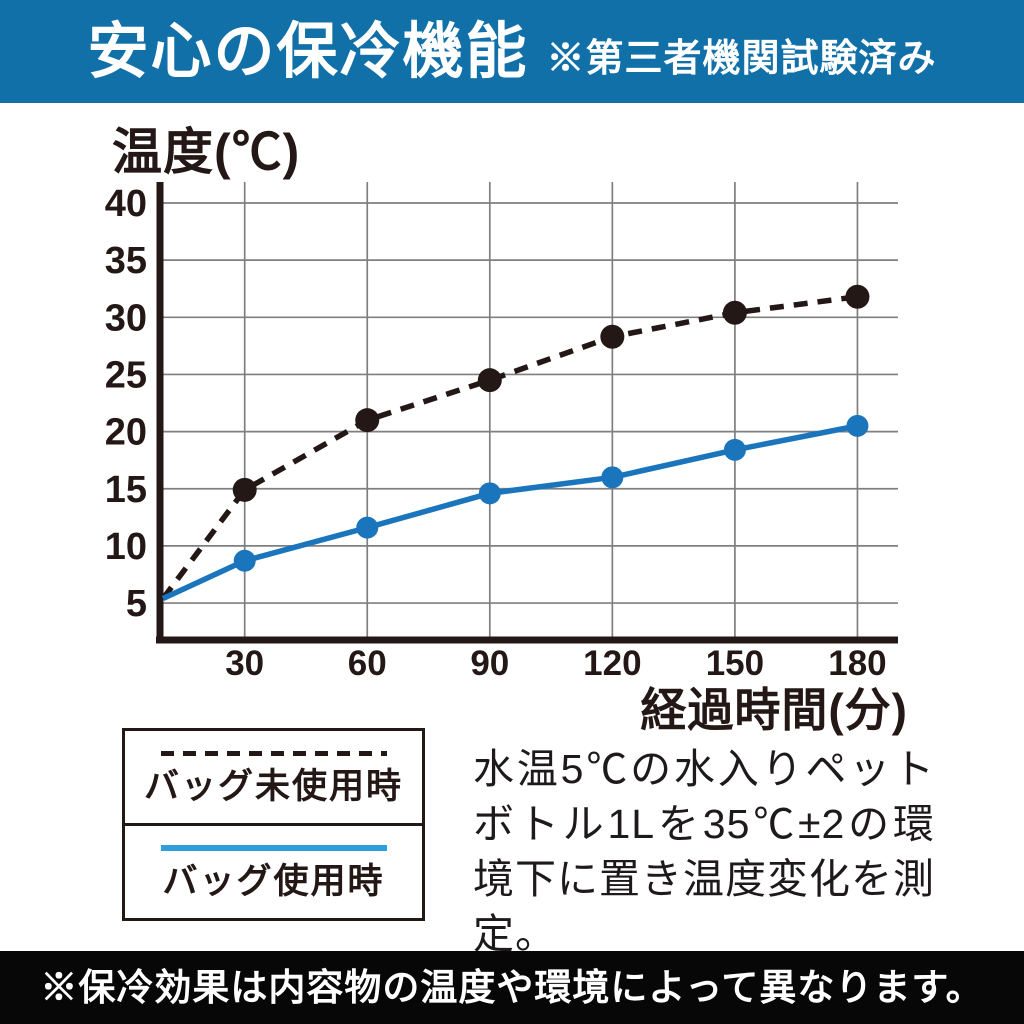  What do you see at coordinates (857, 663) in the screenshot?
I see `x-tick-label: 180` at bounding box center [857, 663].